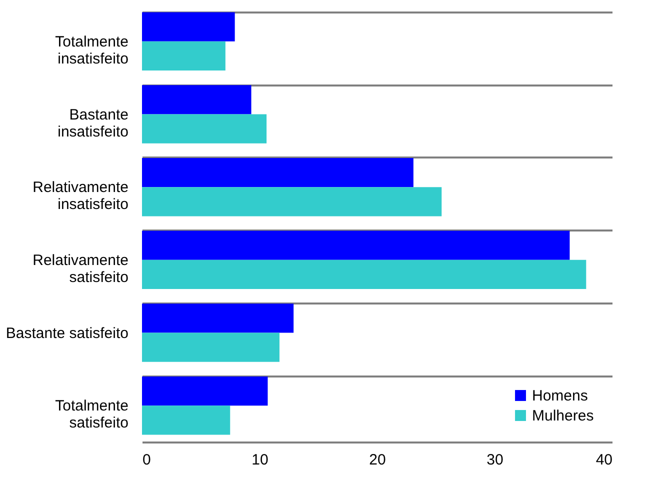  I want to click on y-tick-label: Relativamente satisfeito, so click(80, 269).